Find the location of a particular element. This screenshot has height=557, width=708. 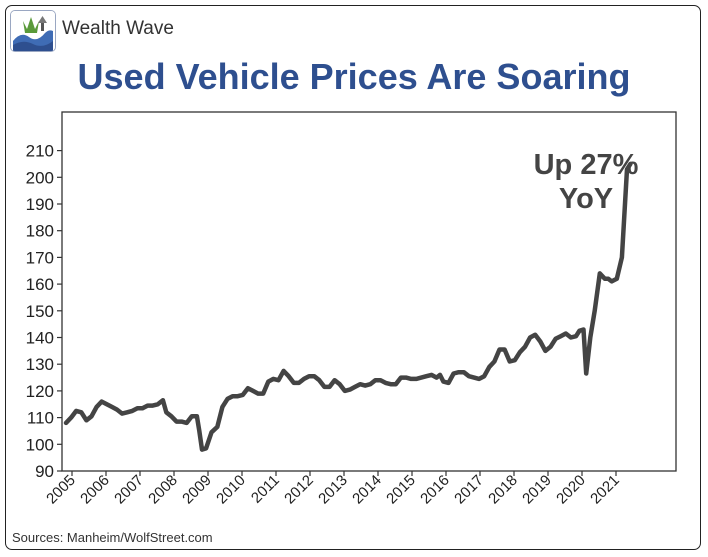

x-tick-label: 2012 is located at coordinates (299, 490).